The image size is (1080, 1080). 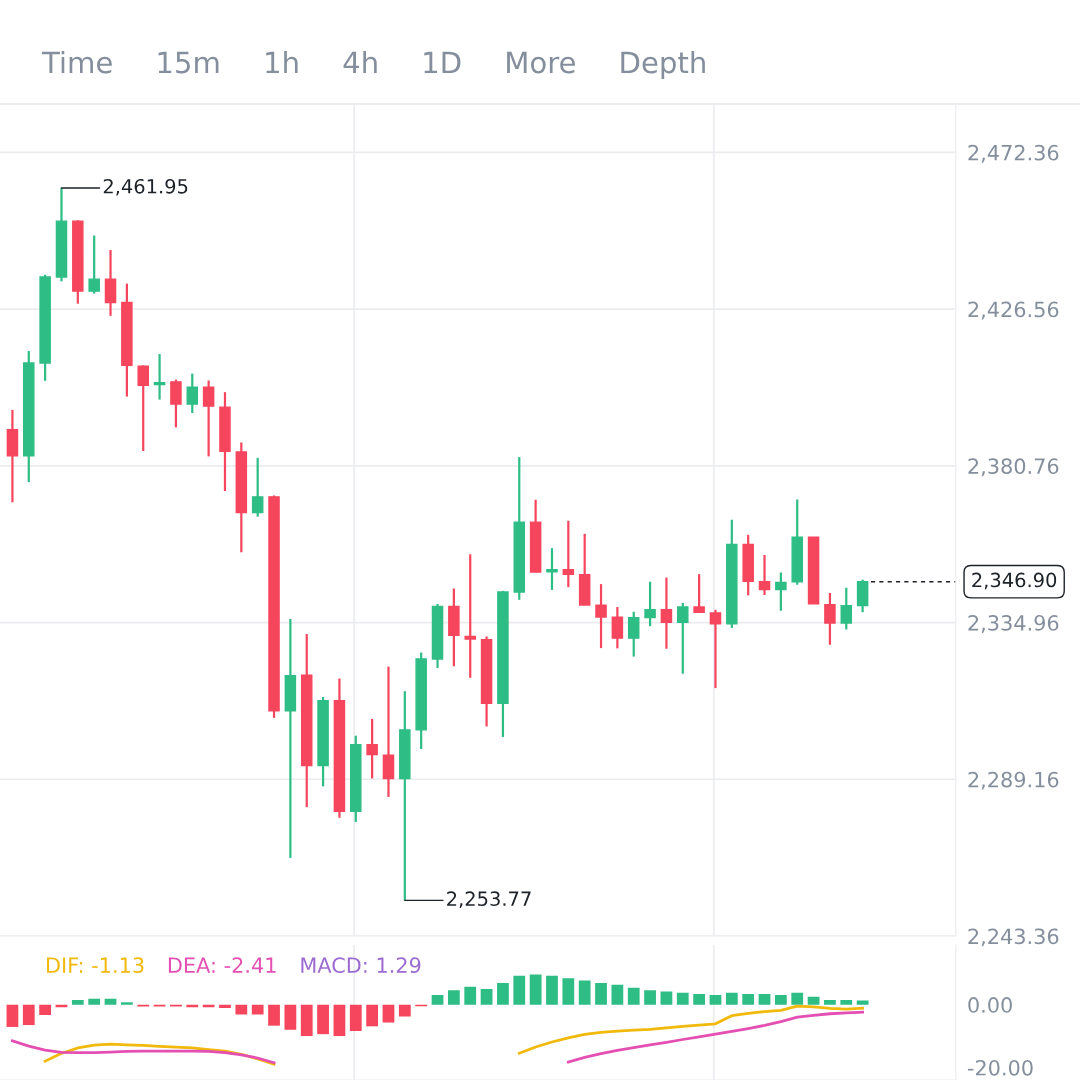 What do you see at coordinates (95, 965) in the screenshot?
I see `text: DIF: -1.13` at bounding box center [95, 965].